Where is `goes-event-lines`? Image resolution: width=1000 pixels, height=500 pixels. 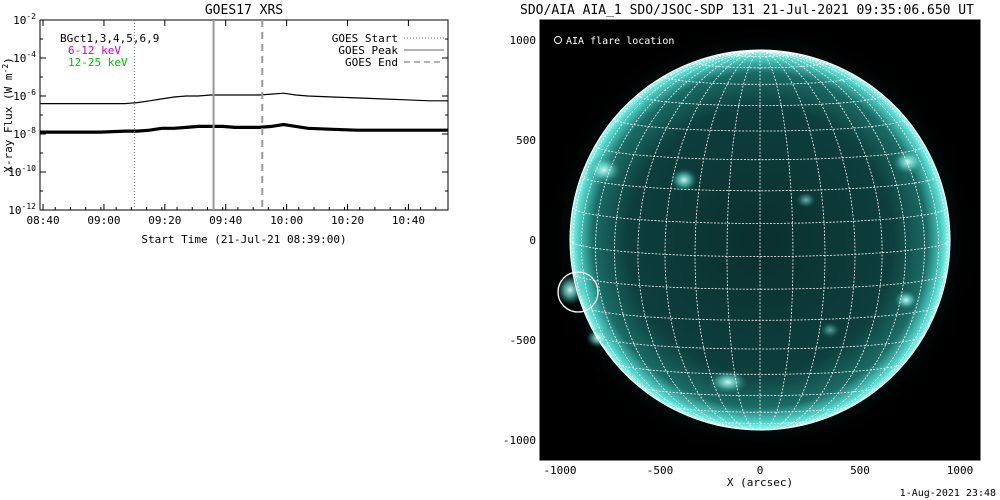
goes-event-lines is located at coordinates (198, 115).